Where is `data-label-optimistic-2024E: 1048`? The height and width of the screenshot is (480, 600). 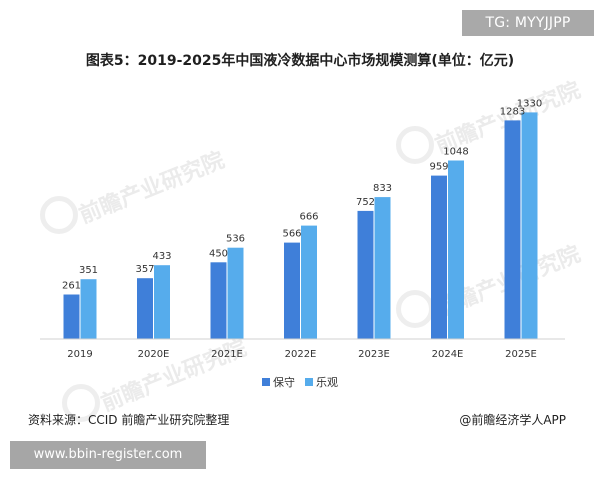 data-label-optimistic-2024E: 1048 is located at coordinates (455, 152).